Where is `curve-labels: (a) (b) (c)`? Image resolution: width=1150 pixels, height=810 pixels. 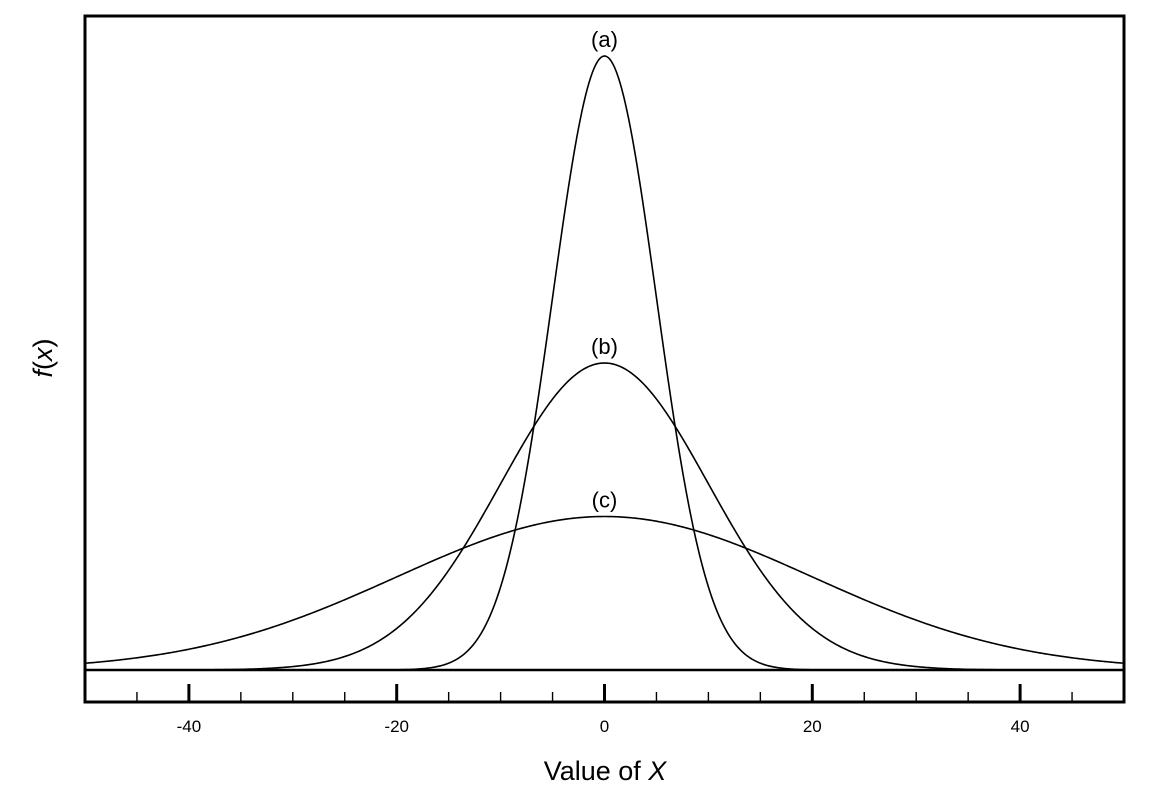
curve-labels: (a) (b) (c) is located at coordinates (604, 270).